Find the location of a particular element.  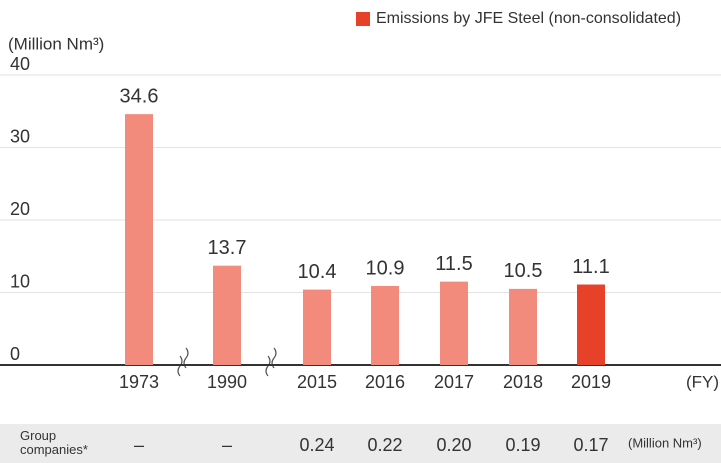

data-label: 11.1 is located at coordinates (590, 267).